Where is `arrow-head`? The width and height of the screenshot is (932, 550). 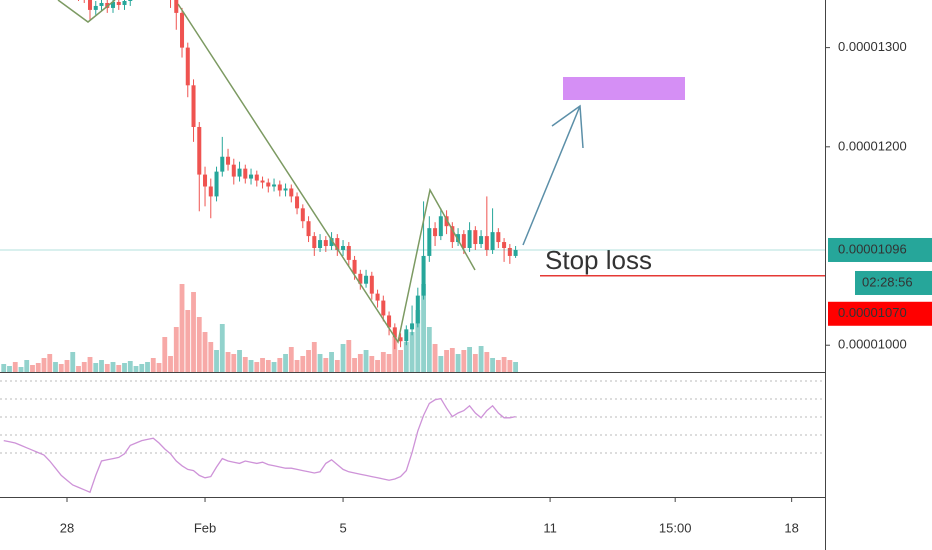
arrow-head is located at coordinates (567, 126).